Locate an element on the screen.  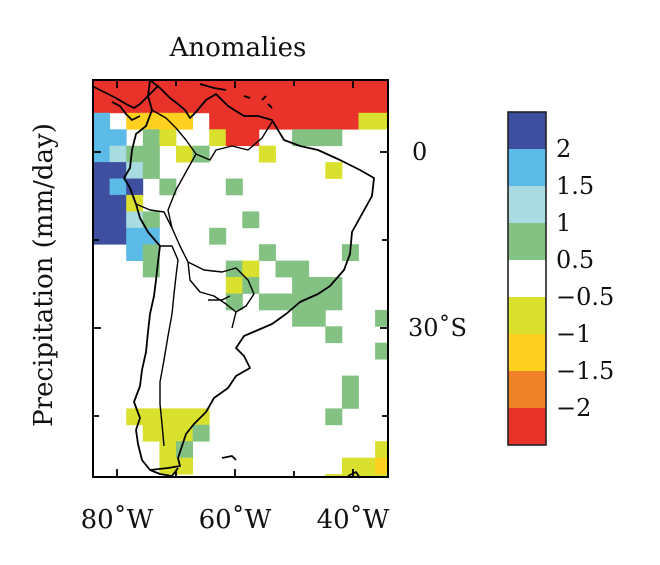
legend-border is located at coordinates (527, 278).